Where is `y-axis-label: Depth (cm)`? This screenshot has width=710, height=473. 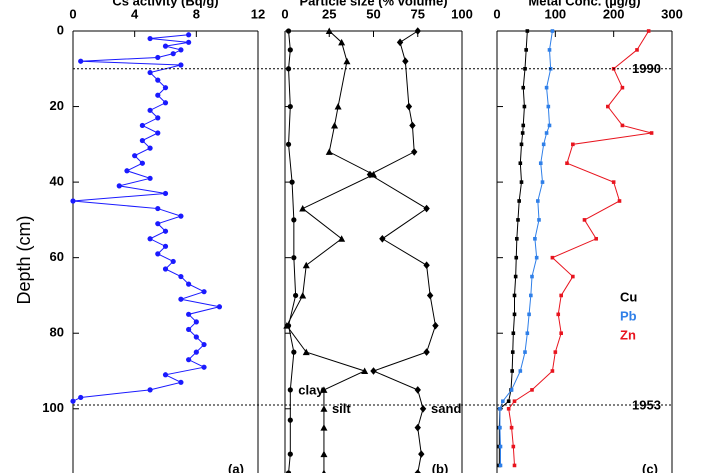
y-axis-label: Depth (cm) is located at coordinates (24, 259).